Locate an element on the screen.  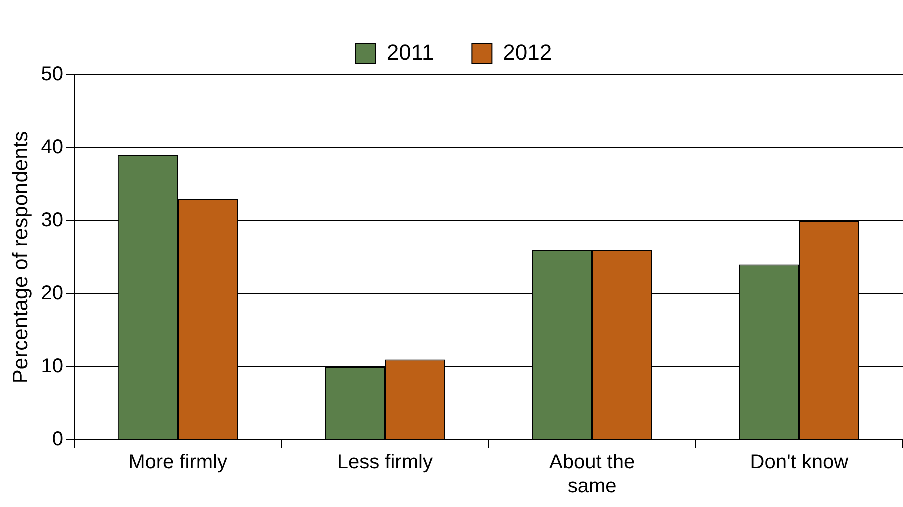
y-tick-label: 50 is located at coordinates (52, 75).